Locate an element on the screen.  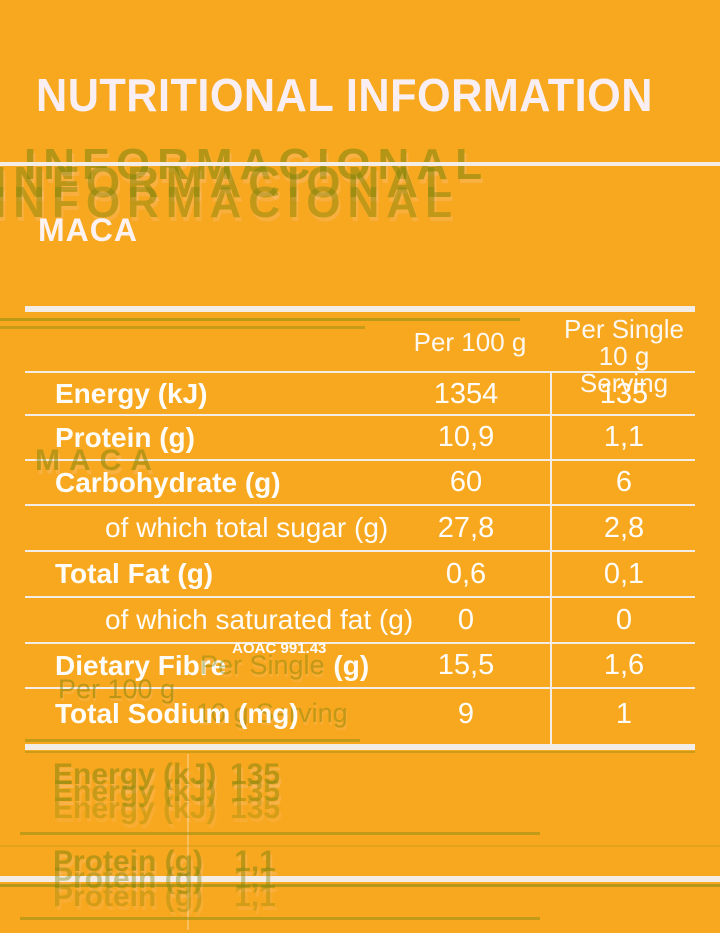
row-label: of which total sugar (g) is located at coordinates (247, 527).